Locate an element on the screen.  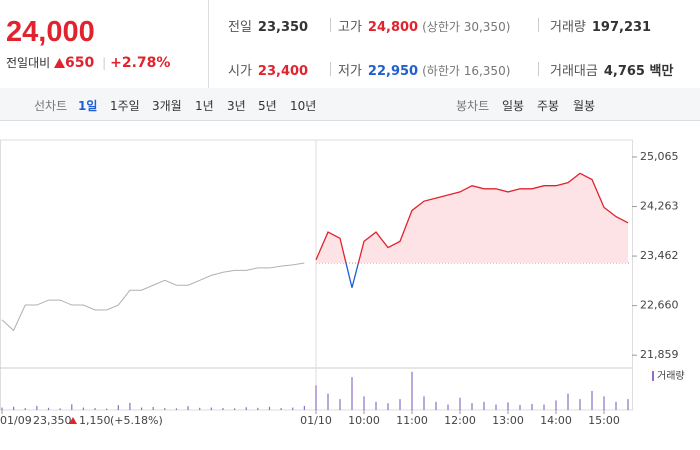
info-prev: 전일 23,350 is located at coordinates (268, 25).